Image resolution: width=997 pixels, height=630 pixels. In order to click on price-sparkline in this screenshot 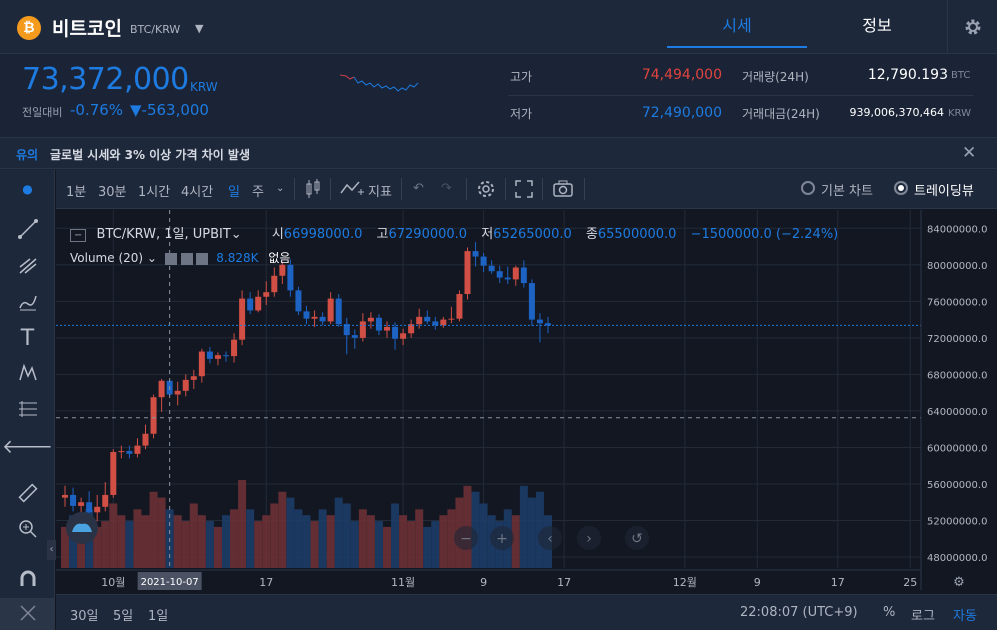, I will do `click(379, 83)`.